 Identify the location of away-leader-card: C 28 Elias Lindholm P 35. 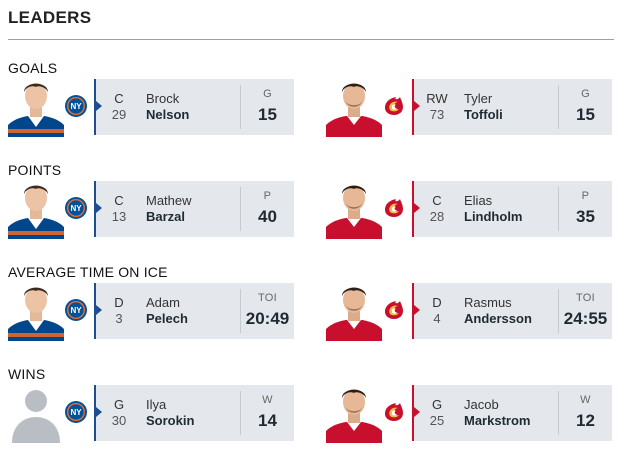
(471, 208).